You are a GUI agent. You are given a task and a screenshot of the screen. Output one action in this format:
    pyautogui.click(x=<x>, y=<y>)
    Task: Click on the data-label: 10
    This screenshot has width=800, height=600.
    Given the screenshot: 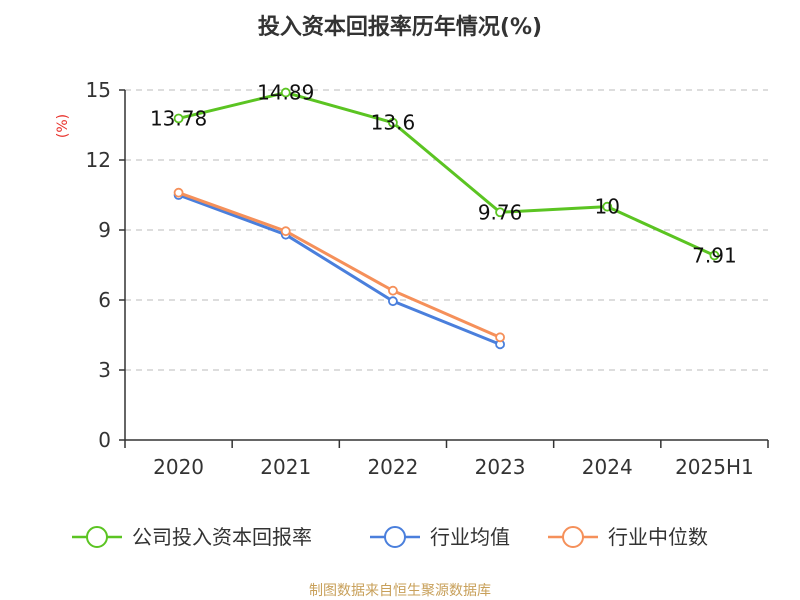 What is the action you would take?
    pyautogui.click(x=607, y=207)
    